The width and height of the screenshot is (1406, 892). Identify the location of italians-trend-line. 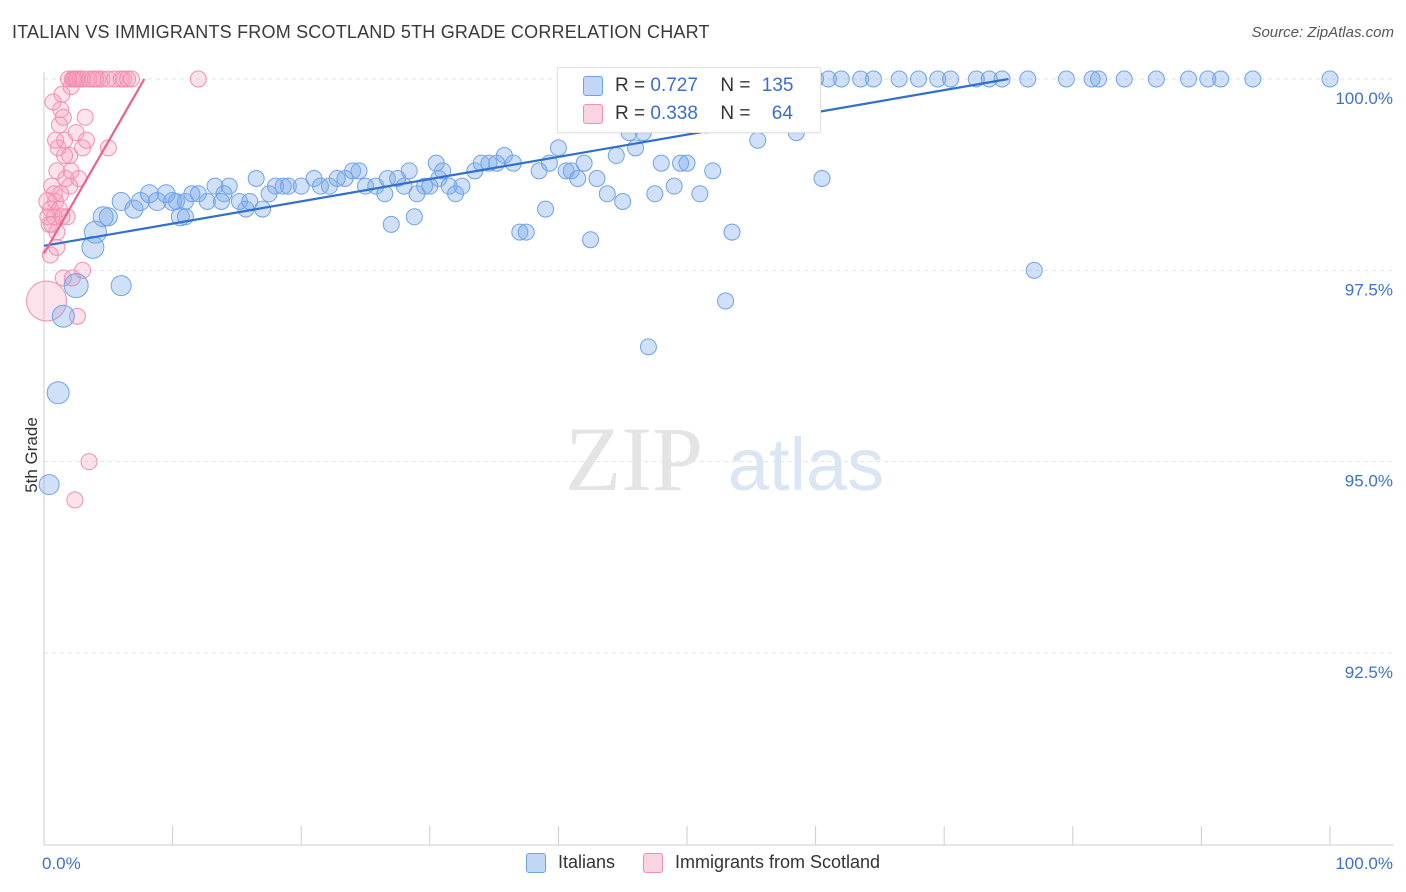
(526, 162).